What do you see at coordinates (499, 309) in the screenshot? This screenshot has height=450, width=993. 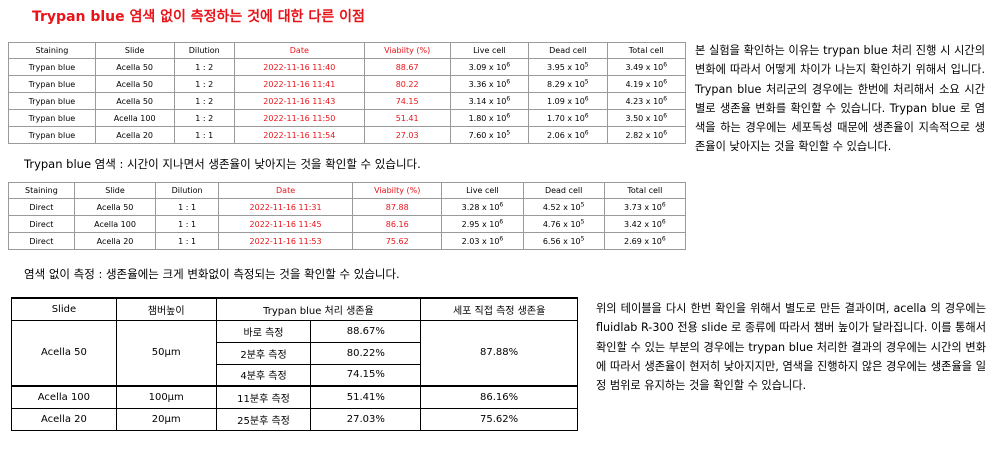 I see `header-direct-viability: 세포 직접 측정 생존율` at bounding box center [499, 309].